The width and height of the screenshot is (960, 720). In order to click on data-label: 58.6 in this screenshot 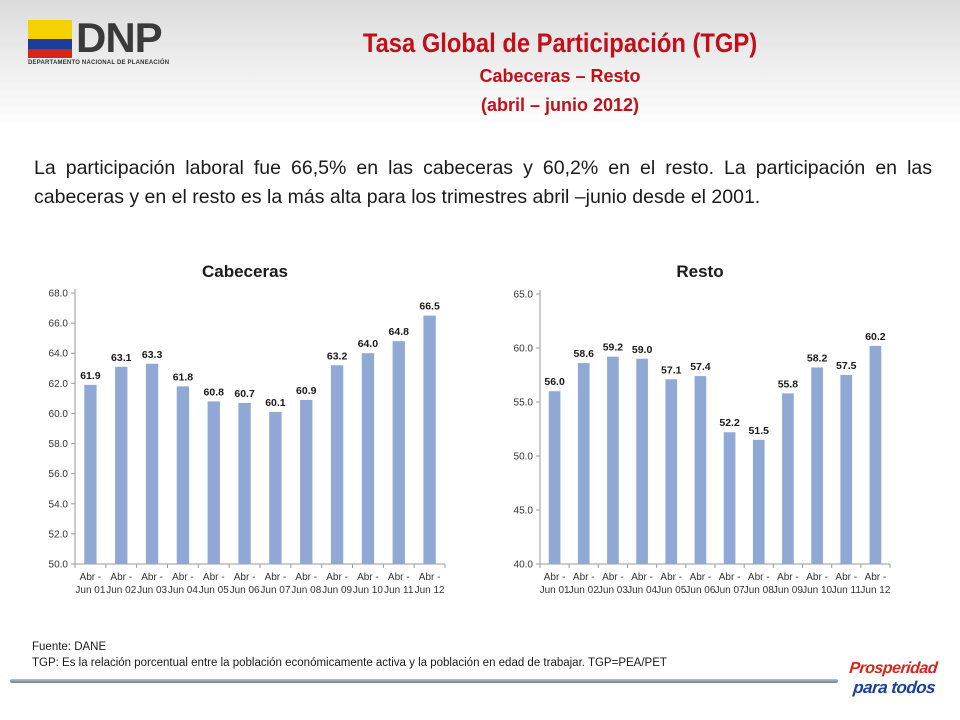, I will do `click(584, 354)`.